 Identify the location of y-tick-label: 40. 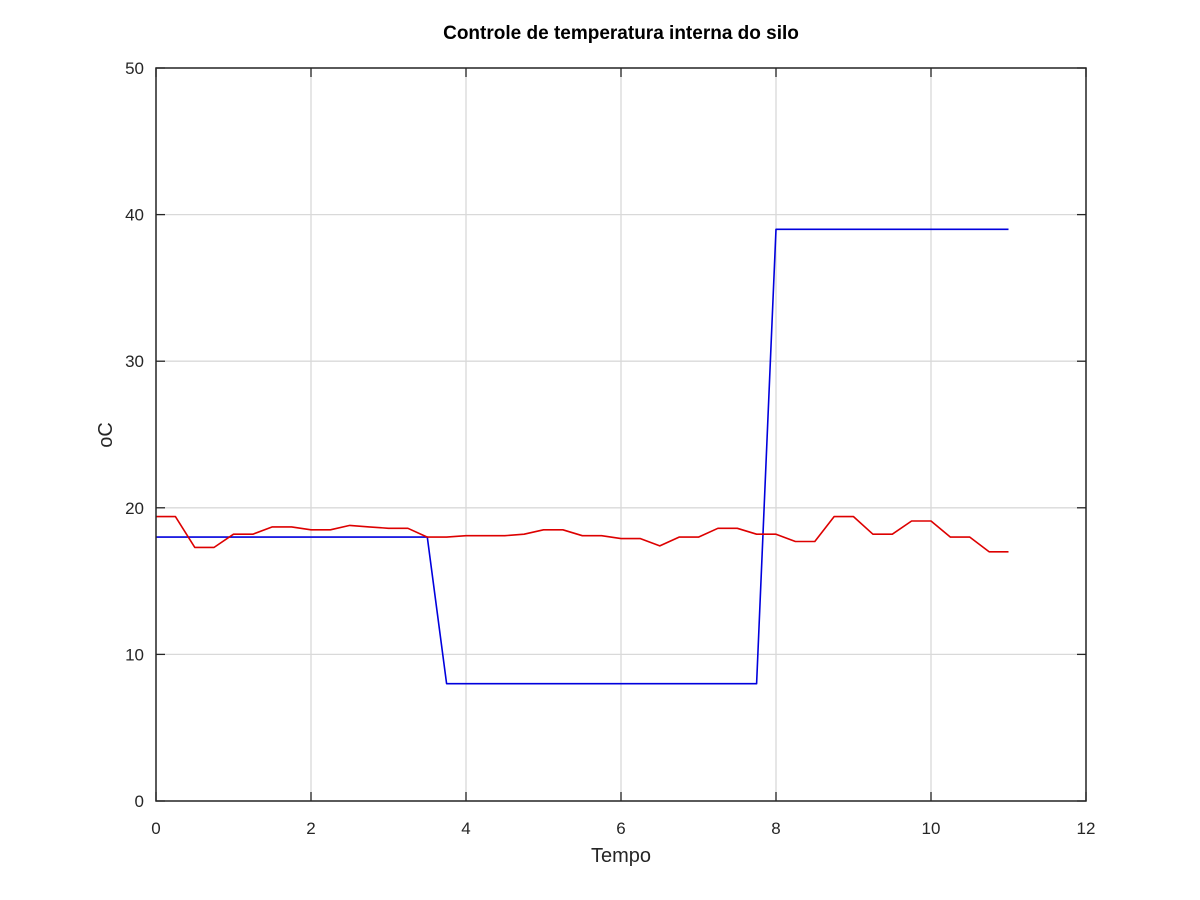
(134, 215).